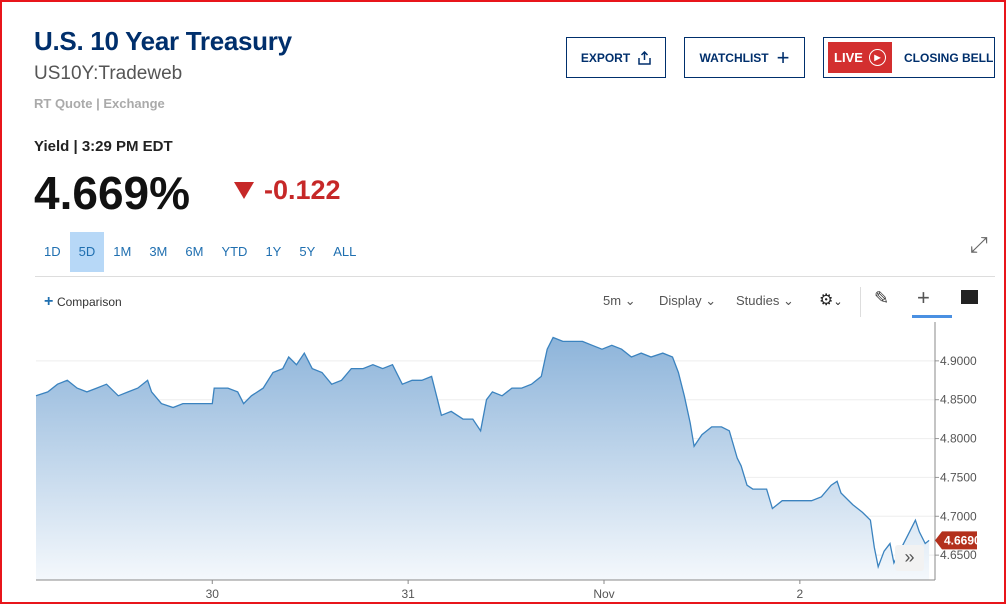  Describe the element at coordinates (515, 276) in the screenshot. I see `divider` at that location.